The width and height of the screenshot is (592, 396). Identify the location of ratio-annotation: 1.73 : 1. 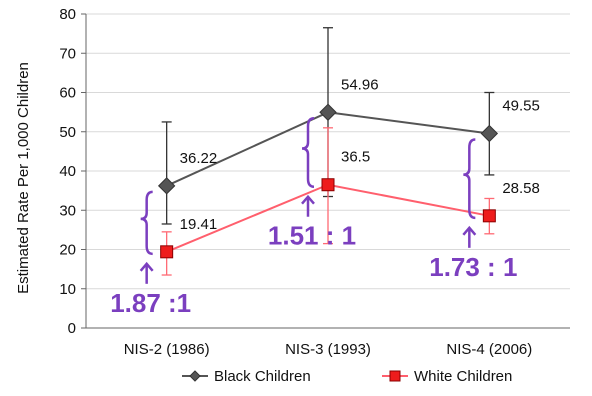
(473, 267).